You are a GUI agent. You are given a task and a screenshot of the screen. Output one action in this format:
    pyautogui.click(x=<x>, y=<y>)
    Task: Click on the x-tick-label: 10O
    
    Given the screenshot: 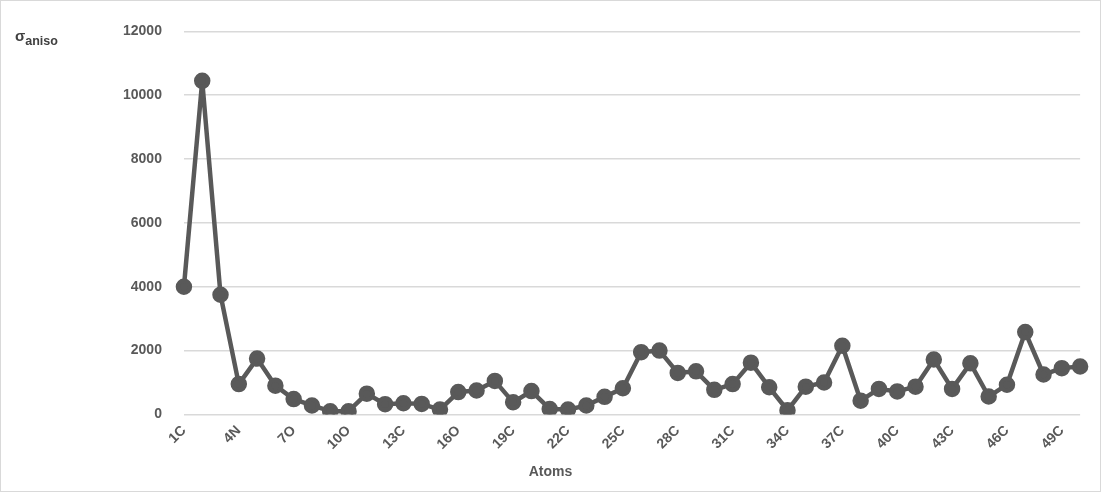 What is the action you would take?
    pyautogui.click(x=338, y=436)
    